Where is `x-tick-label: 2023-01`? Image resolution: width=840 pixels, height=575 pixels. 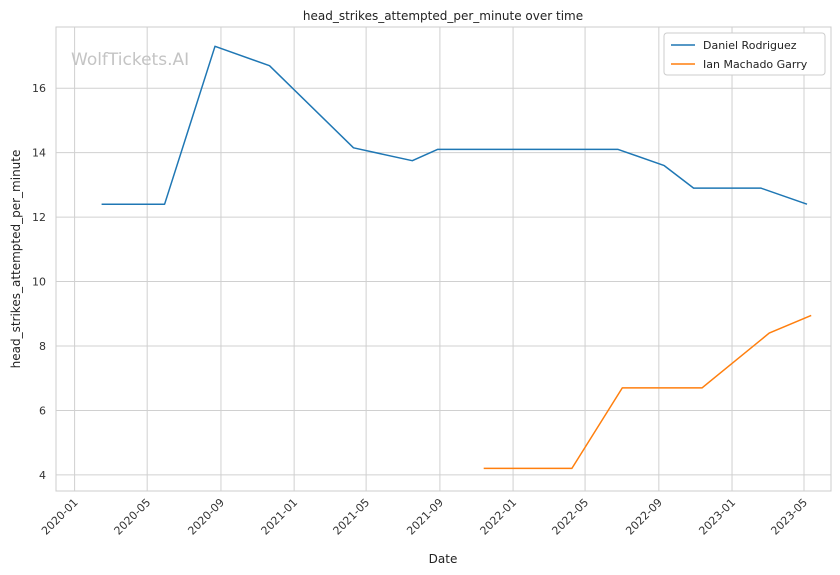 x-tick-label: 2023-01 is located at coordinates (717, 517).